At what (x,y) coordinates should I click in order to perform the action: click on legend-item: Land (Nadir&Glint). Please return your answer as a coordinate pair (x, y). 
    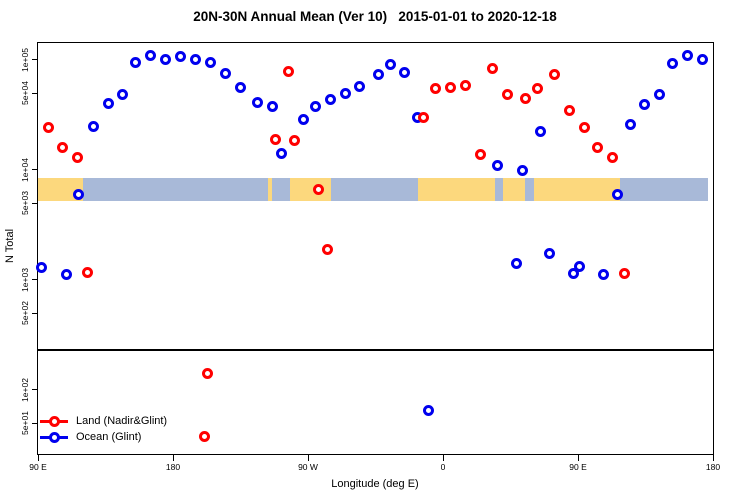
    Looking at the image, I should click on (103, 421).